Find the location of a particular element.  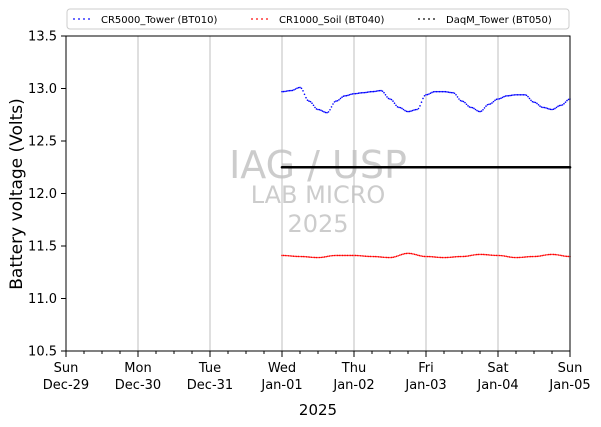

y-tick-label: 11.0 is located at coordinates (42, 299).